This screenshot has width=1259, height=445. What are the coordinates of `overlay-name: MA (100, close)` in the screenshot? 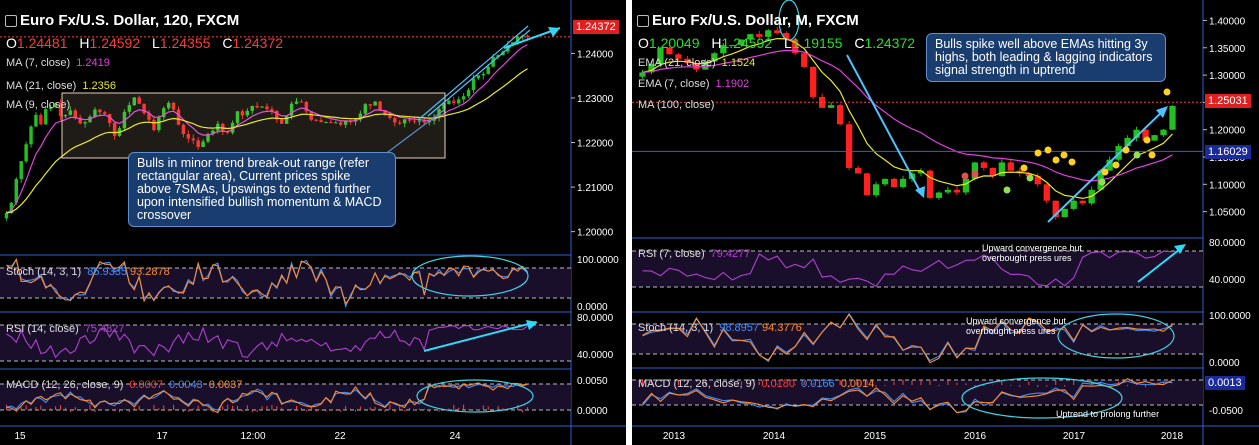 It's located at (676, 105).